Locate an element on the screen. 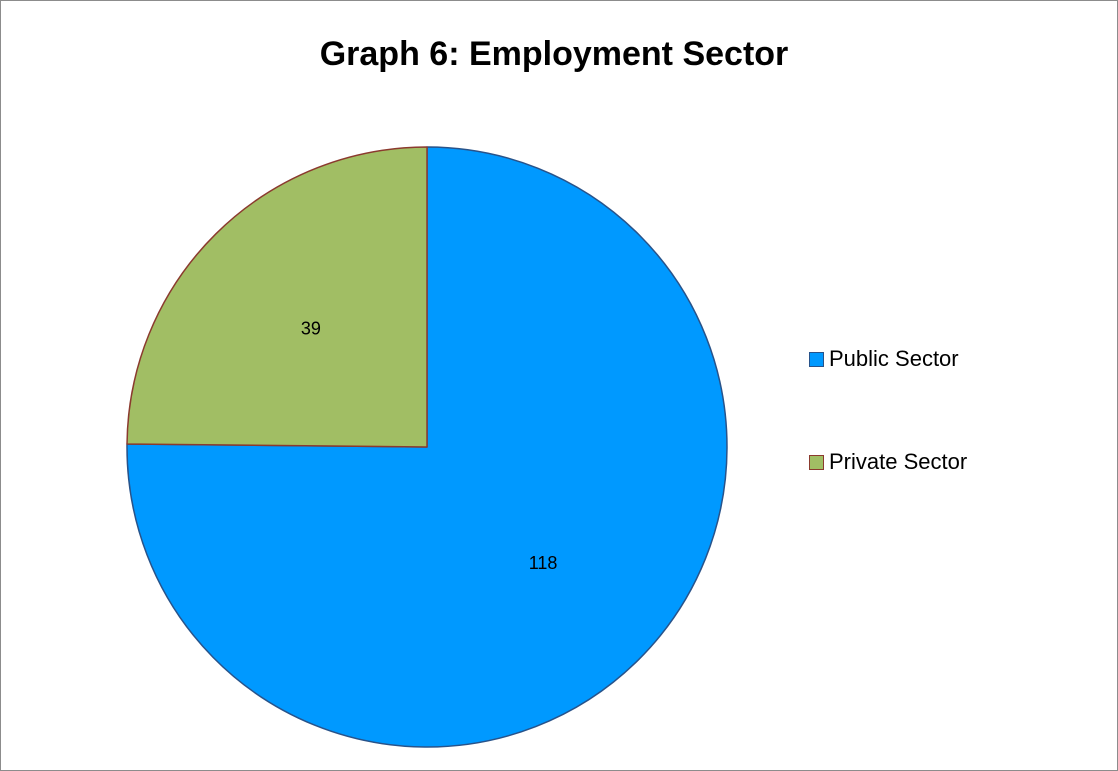  data-label-private-sector: 39 is located at coordinates (311, 328).